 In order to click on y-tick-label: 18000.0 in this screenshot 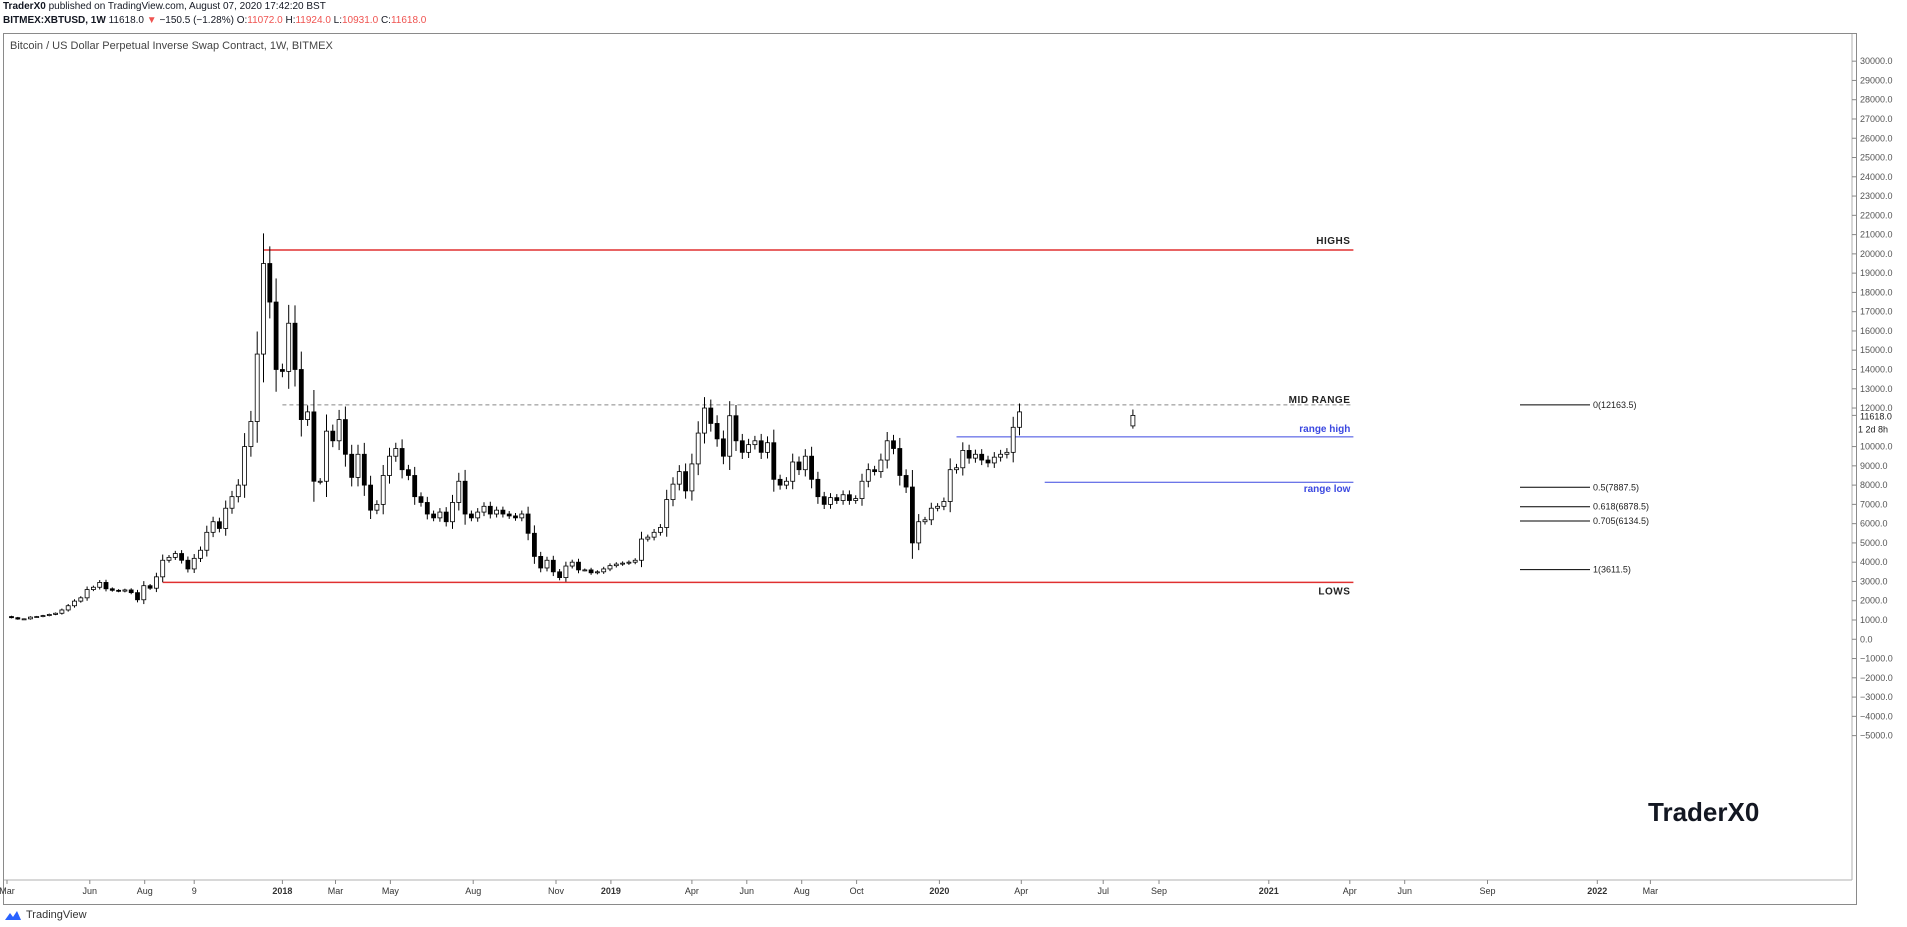, I will do `click(1876, 292)`.